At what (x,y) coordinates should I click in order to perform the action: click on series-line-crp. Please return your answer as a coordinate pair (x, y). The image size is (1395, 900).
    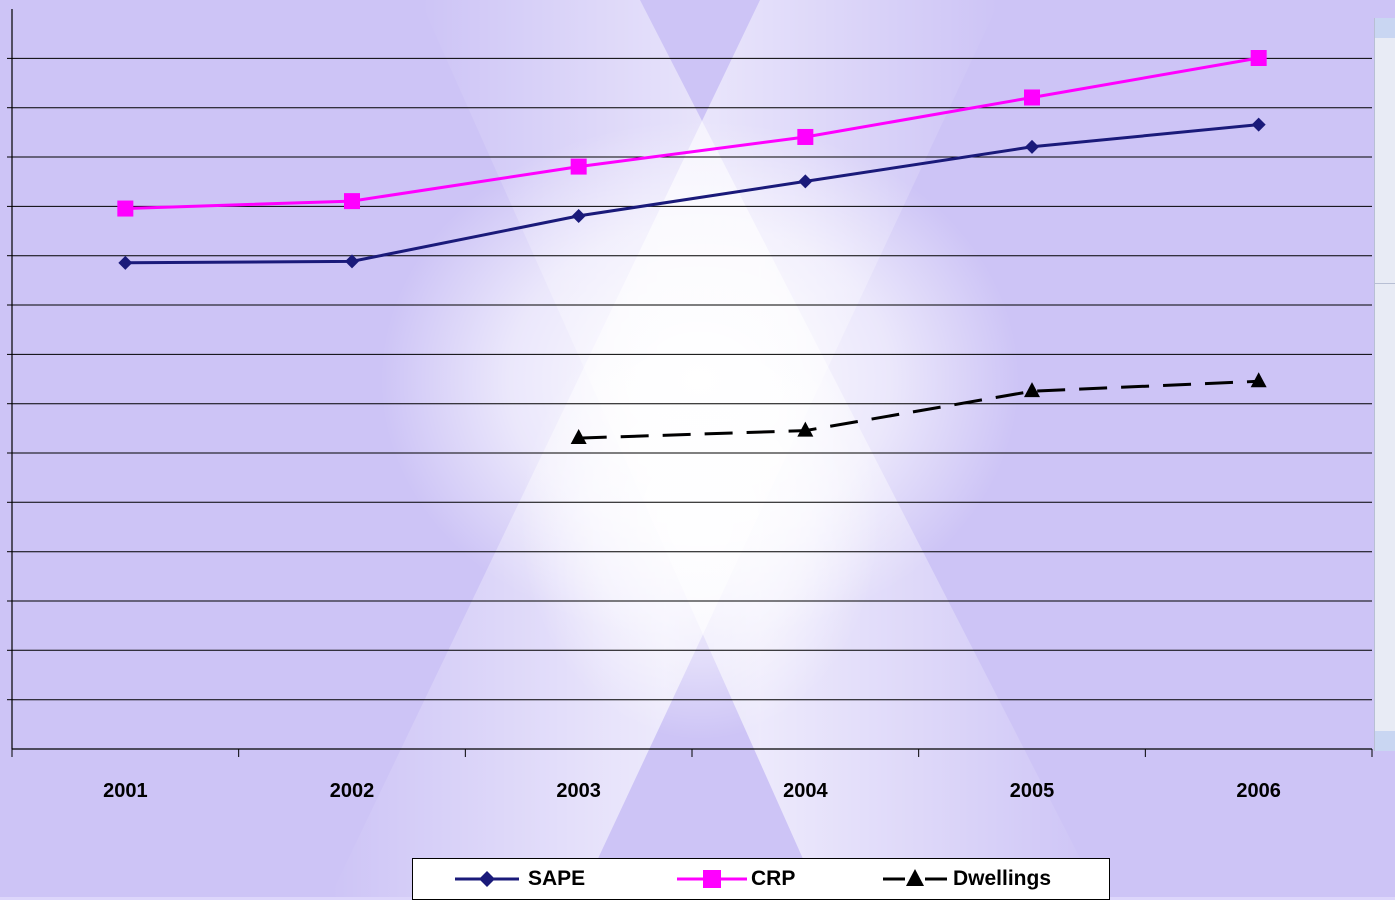
    Looking at the image, I should click on (692, 133).